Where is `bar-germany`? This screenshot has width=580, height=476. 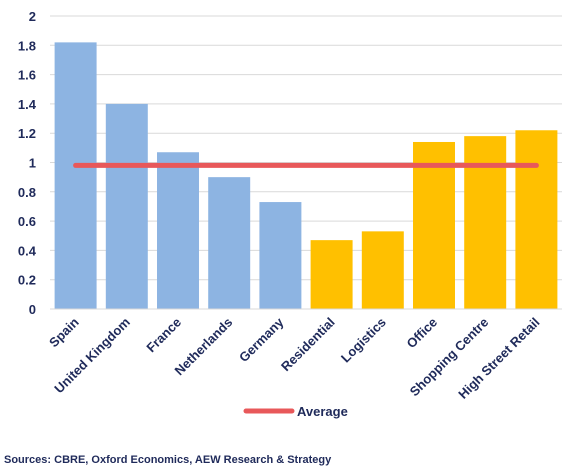 bar-germany is located at coordinates (280, 255).